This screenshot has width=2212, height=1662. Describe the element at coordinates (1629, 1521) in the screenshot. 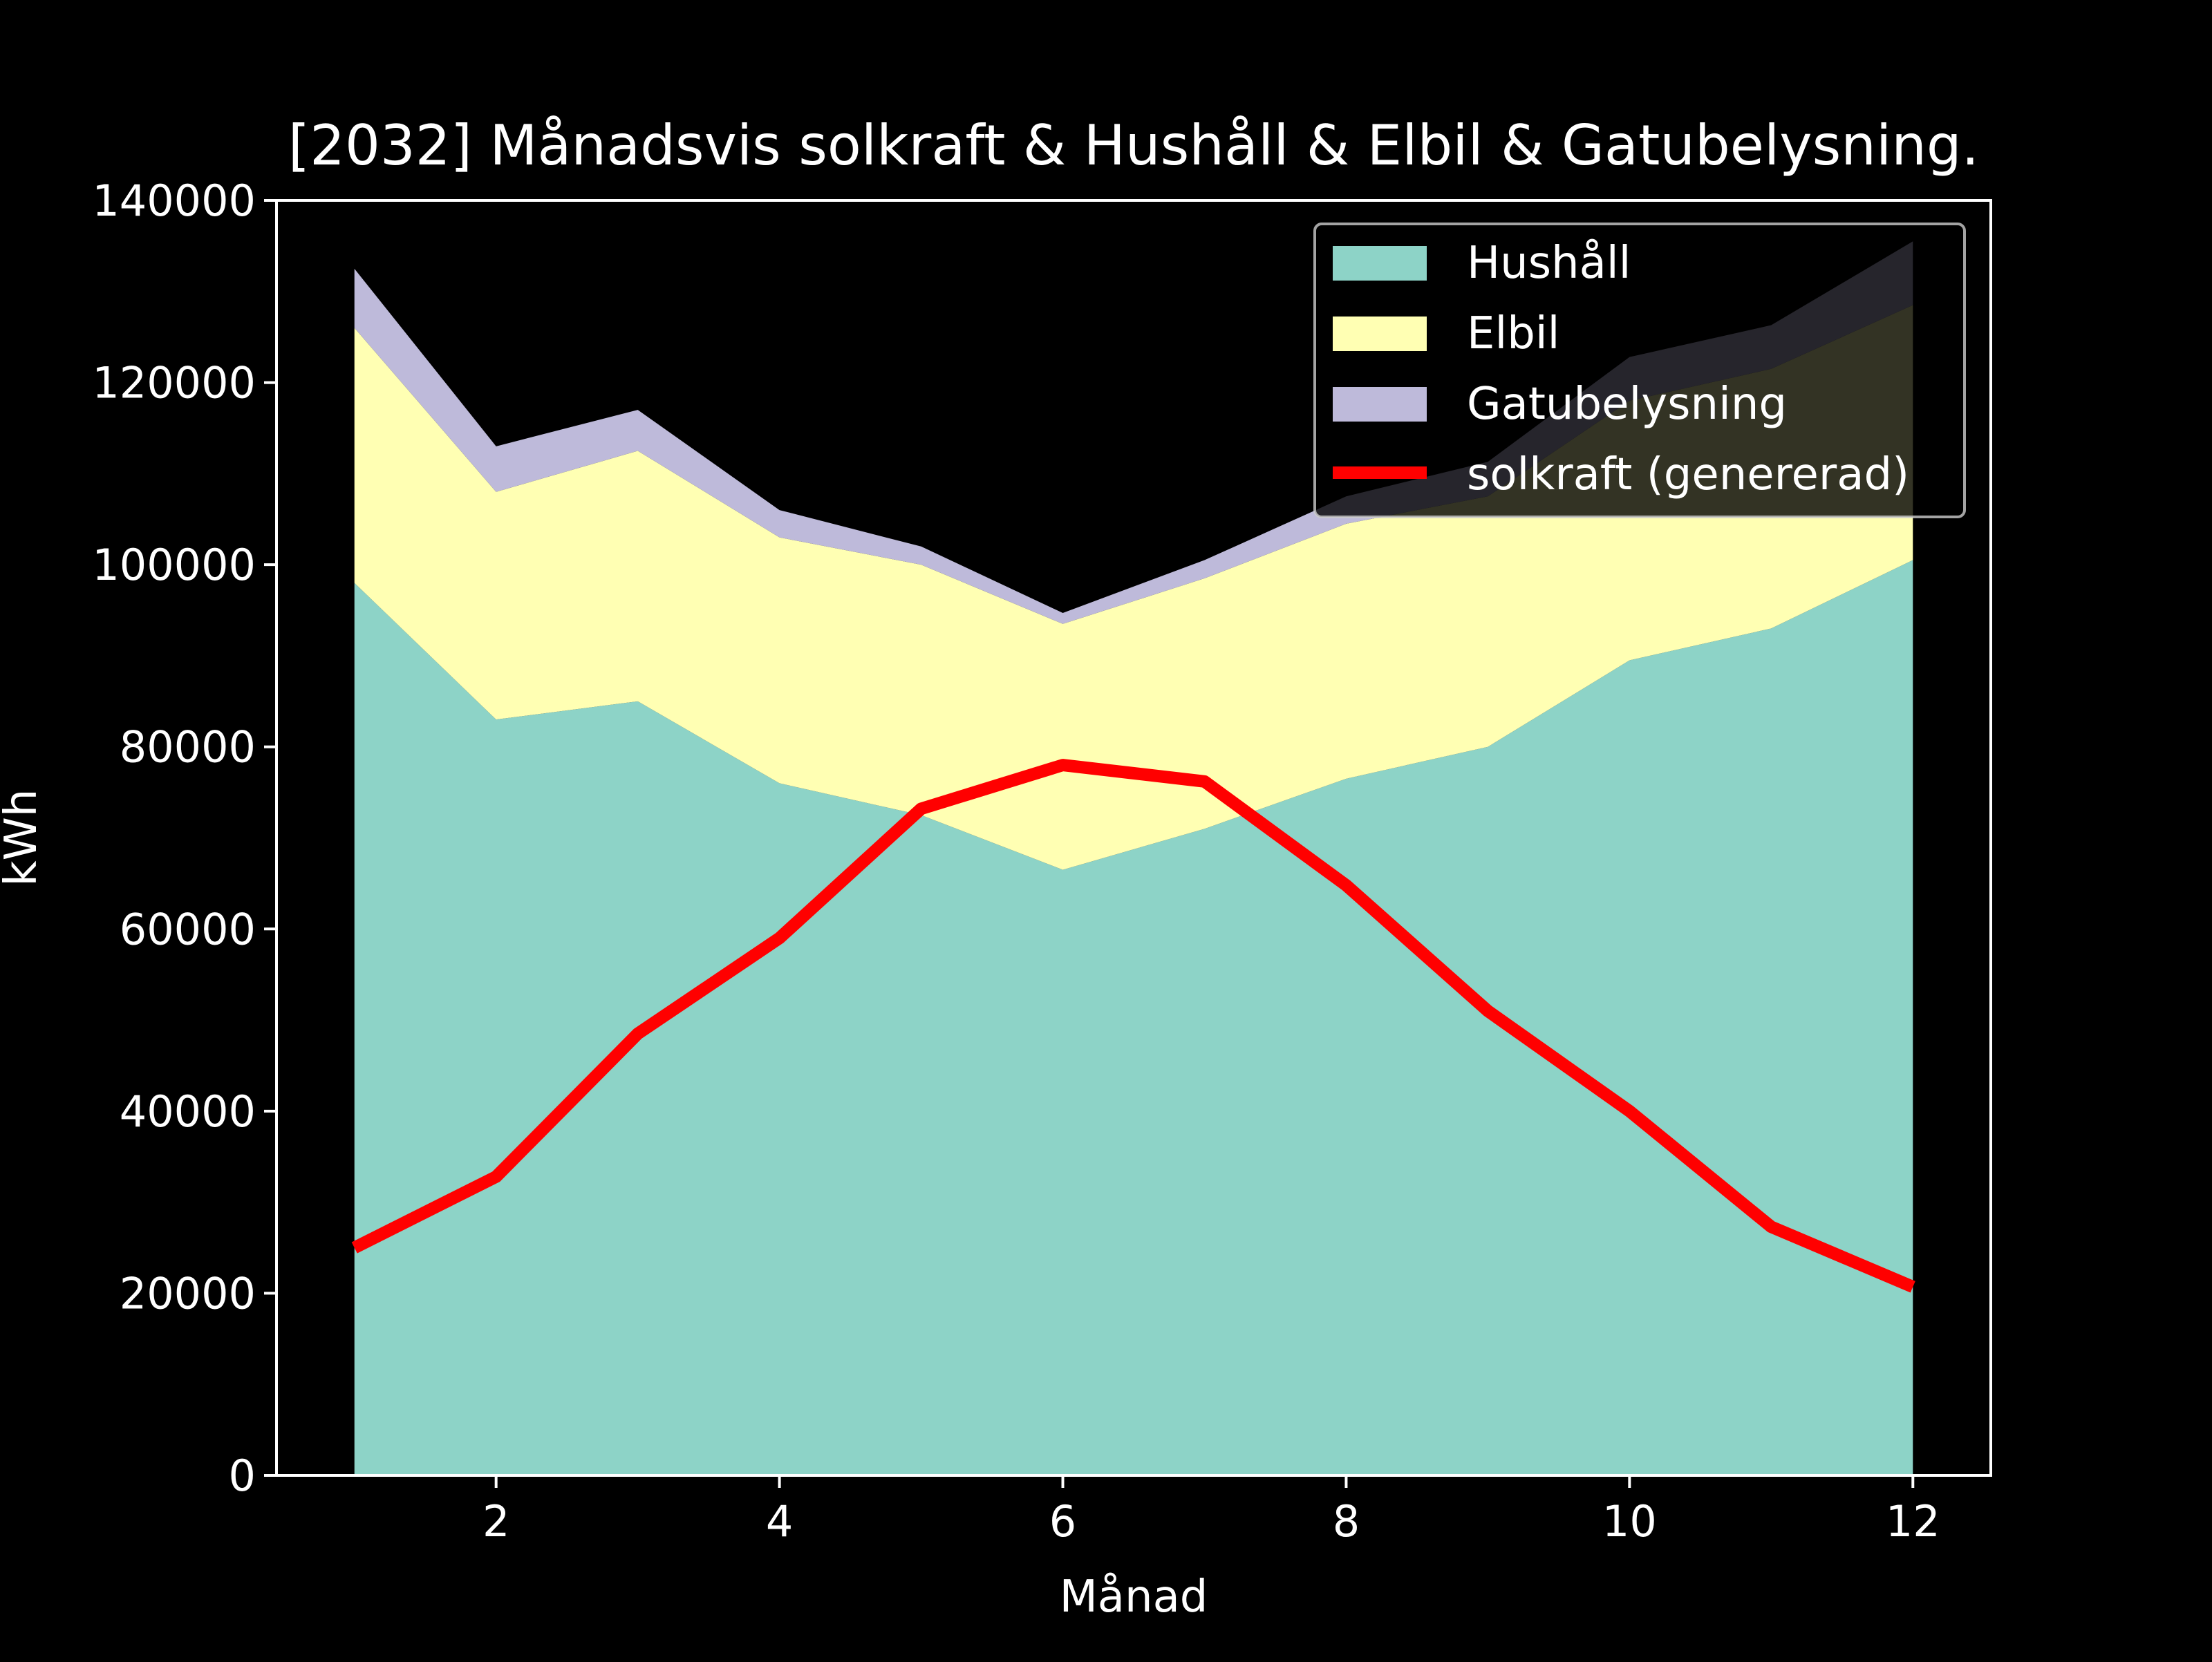

I see `x-tick-label: 10` at that location.